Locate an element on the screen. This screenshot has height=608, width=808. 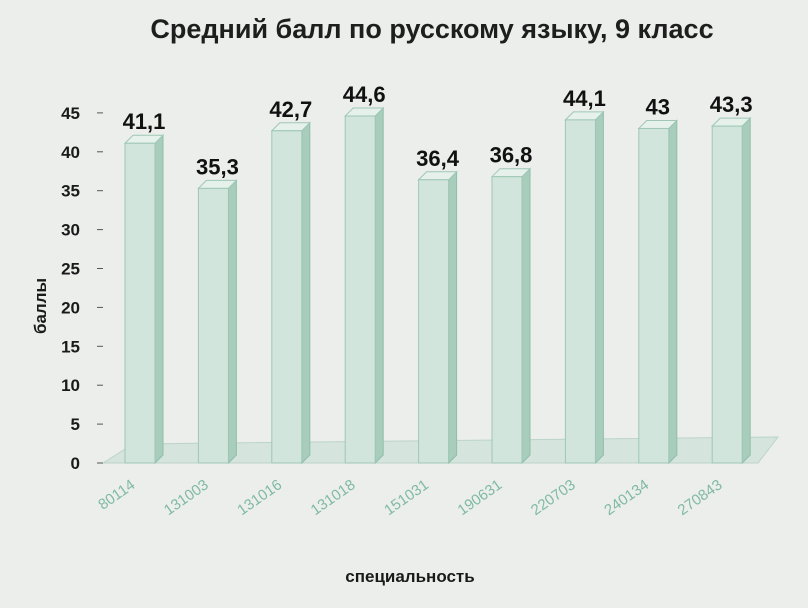
data-label: 42,7 is located at coordinates (290, 109).